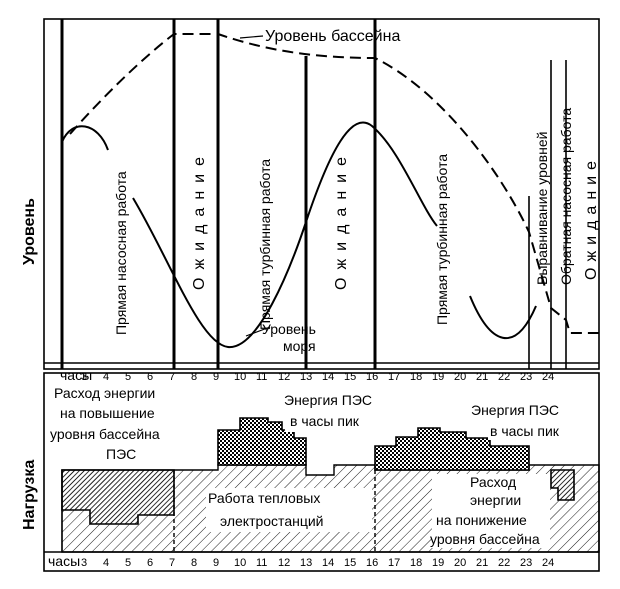 The height and width of the screenshot is (589, 620). Describe the element at coordinates (172, 563) in the screenshot. I see `lower-hour-tick-7: 7` at that location.